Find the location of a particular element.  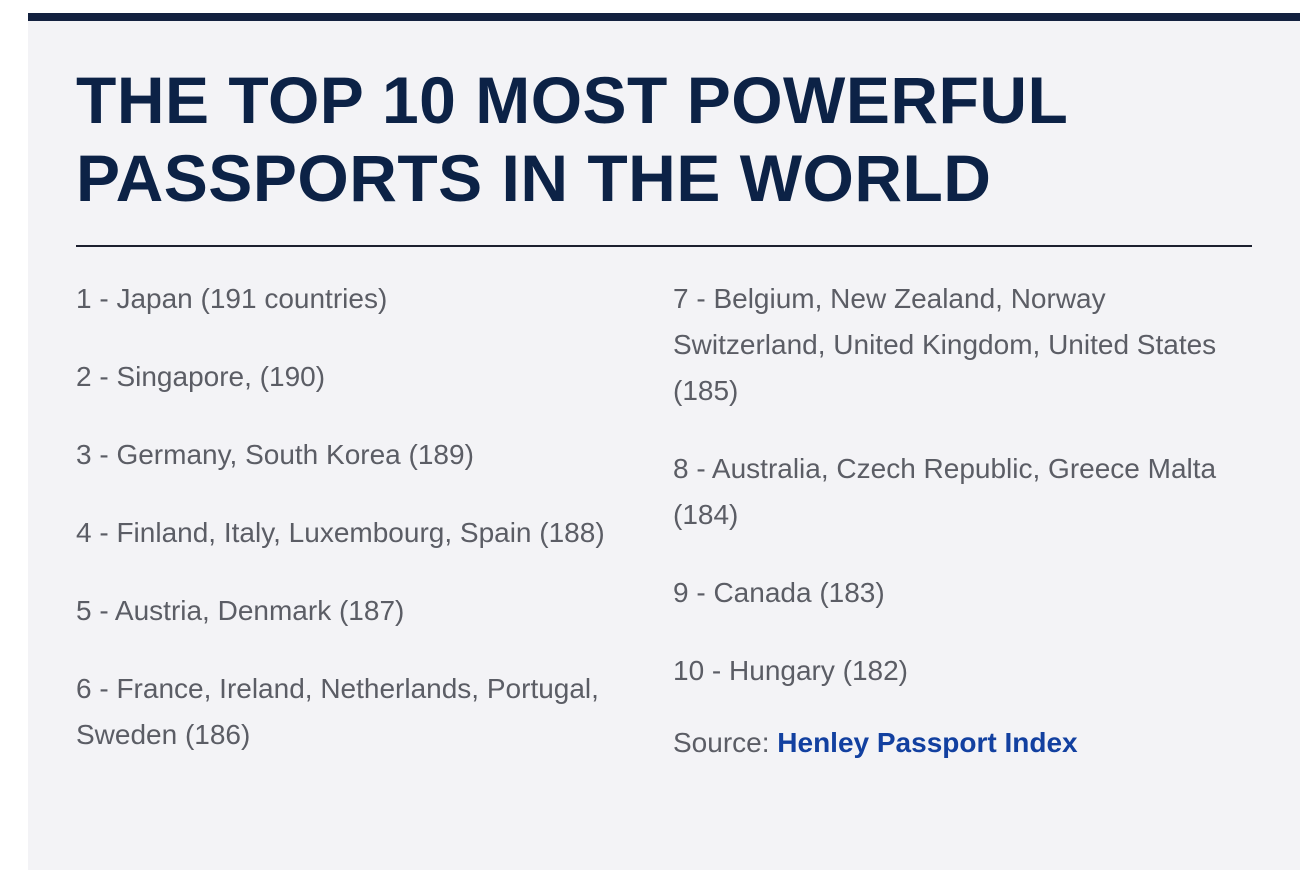

list-item: 9 - Canada (183) is located at coordinates (779, 592).